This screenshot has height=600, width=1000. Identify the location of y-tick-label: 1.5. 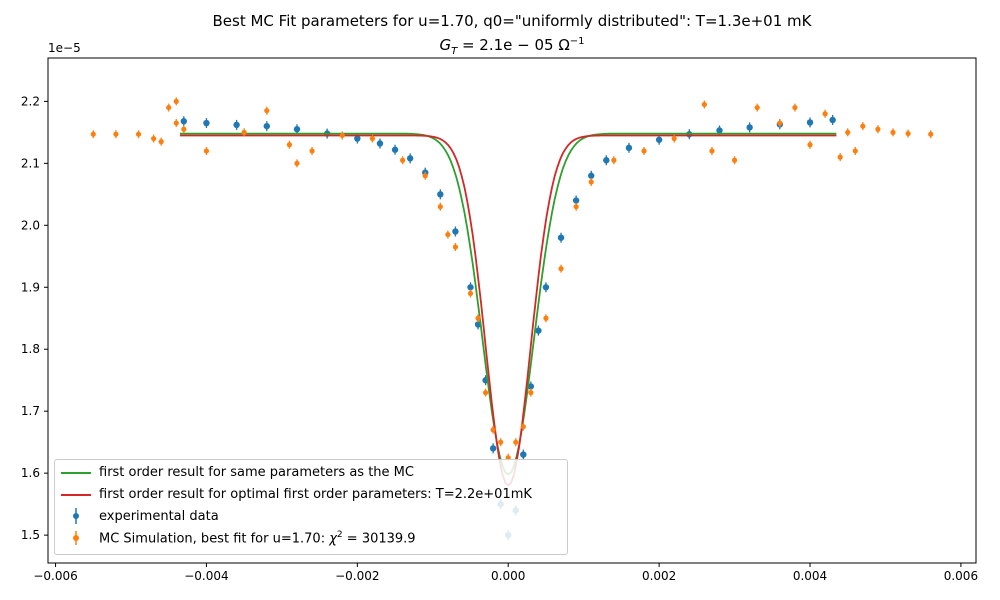
(30, 535).